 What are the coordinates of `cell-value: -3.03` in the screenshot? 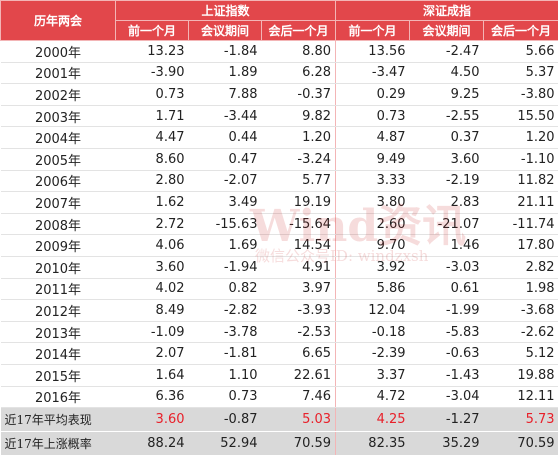 It's located at (446, 267).